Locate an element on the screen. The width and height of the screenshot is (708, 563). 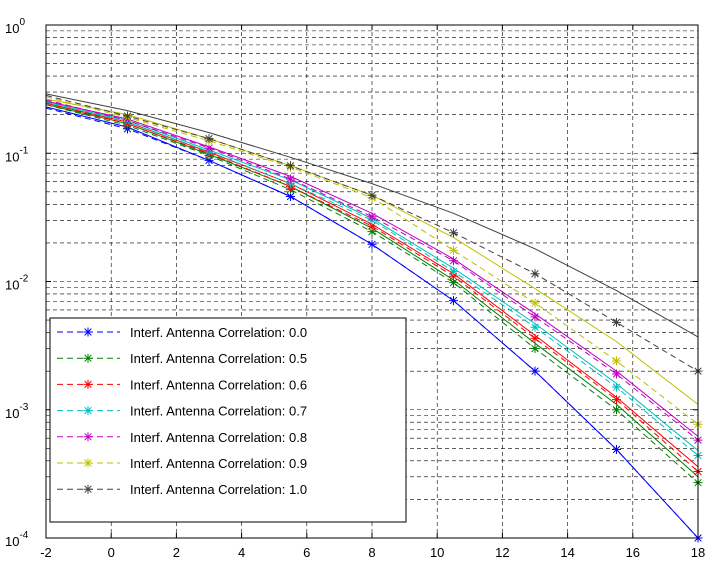
legend-item: Interf. Antenna Correlation: 0.6 is located at coordinates (182, 384).